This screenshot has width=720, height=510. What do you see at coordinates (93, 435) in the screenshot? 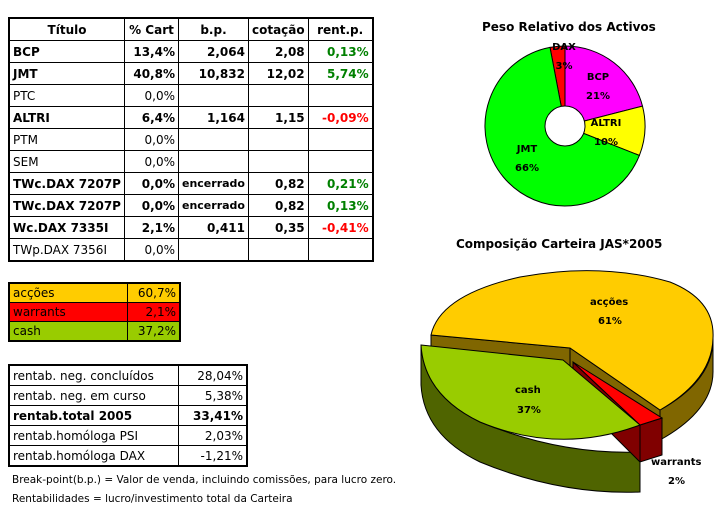
I see `returns-label: rentab.homóloga PSI` at bounding box center [93, 435].